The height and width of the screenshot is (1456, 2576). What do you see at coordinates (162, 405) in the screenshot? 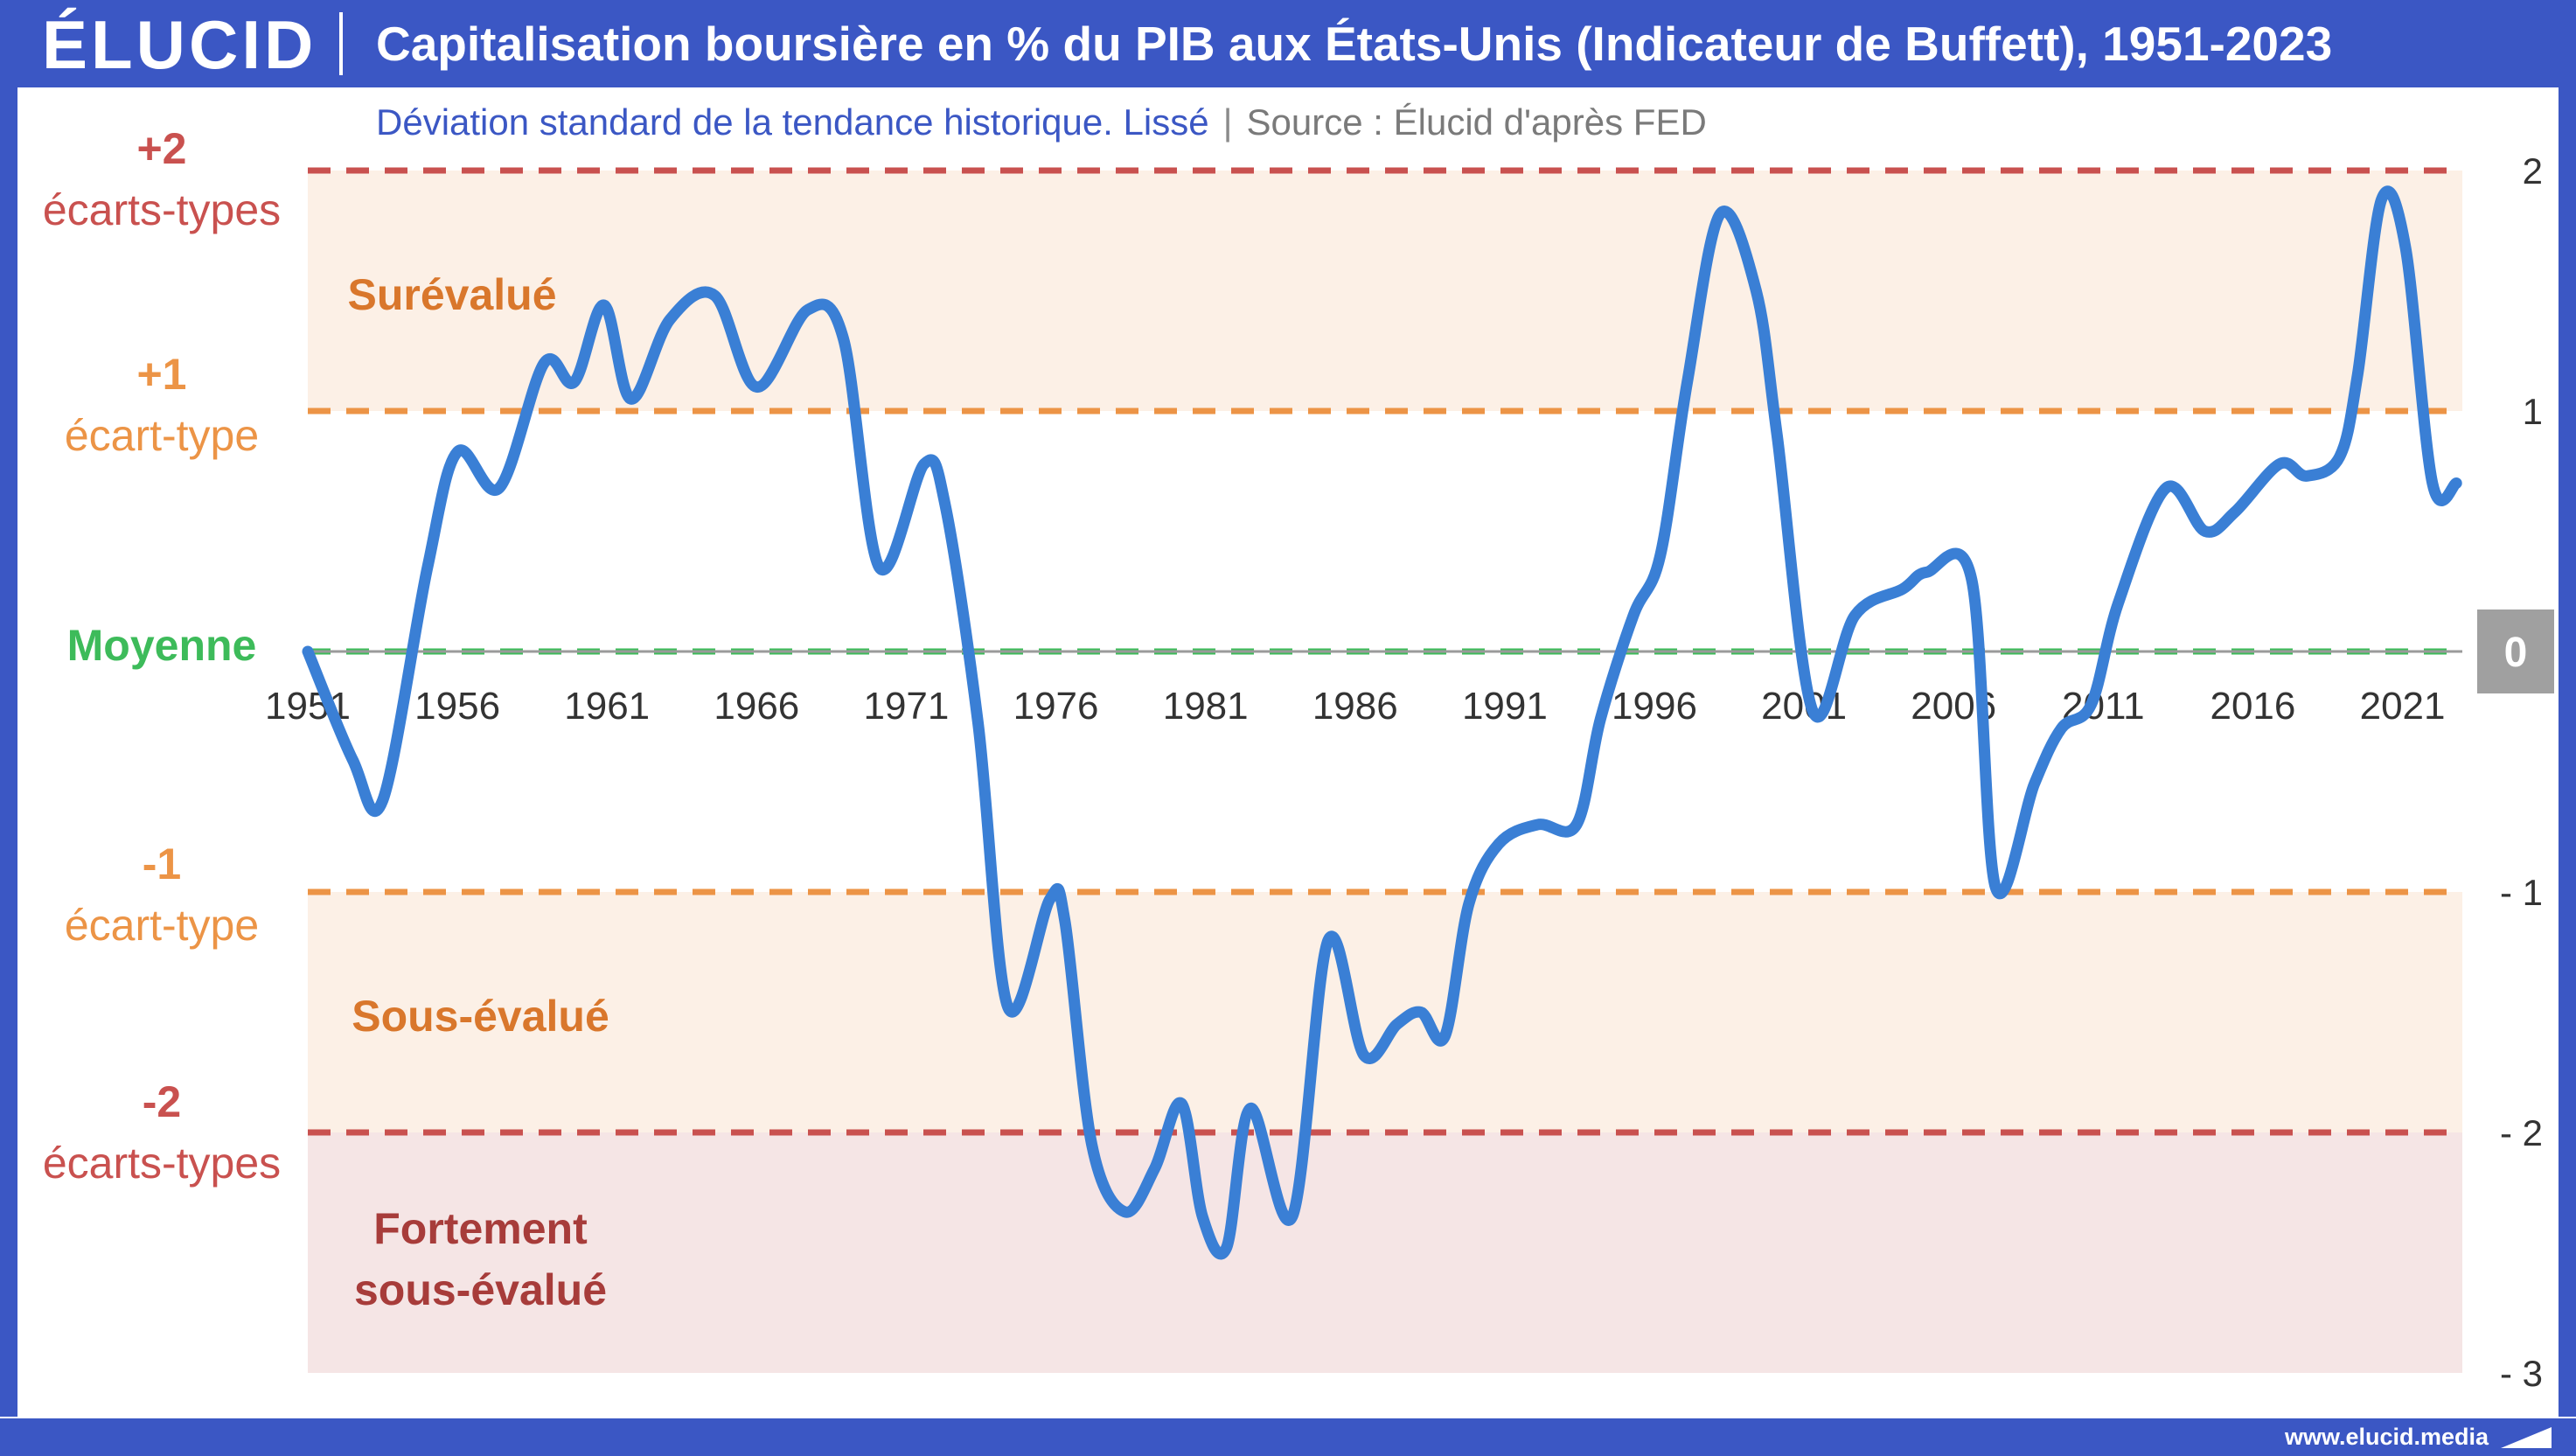
I see `label-plus-1sd: +1 écart-type` at bounding box center [162, 405].